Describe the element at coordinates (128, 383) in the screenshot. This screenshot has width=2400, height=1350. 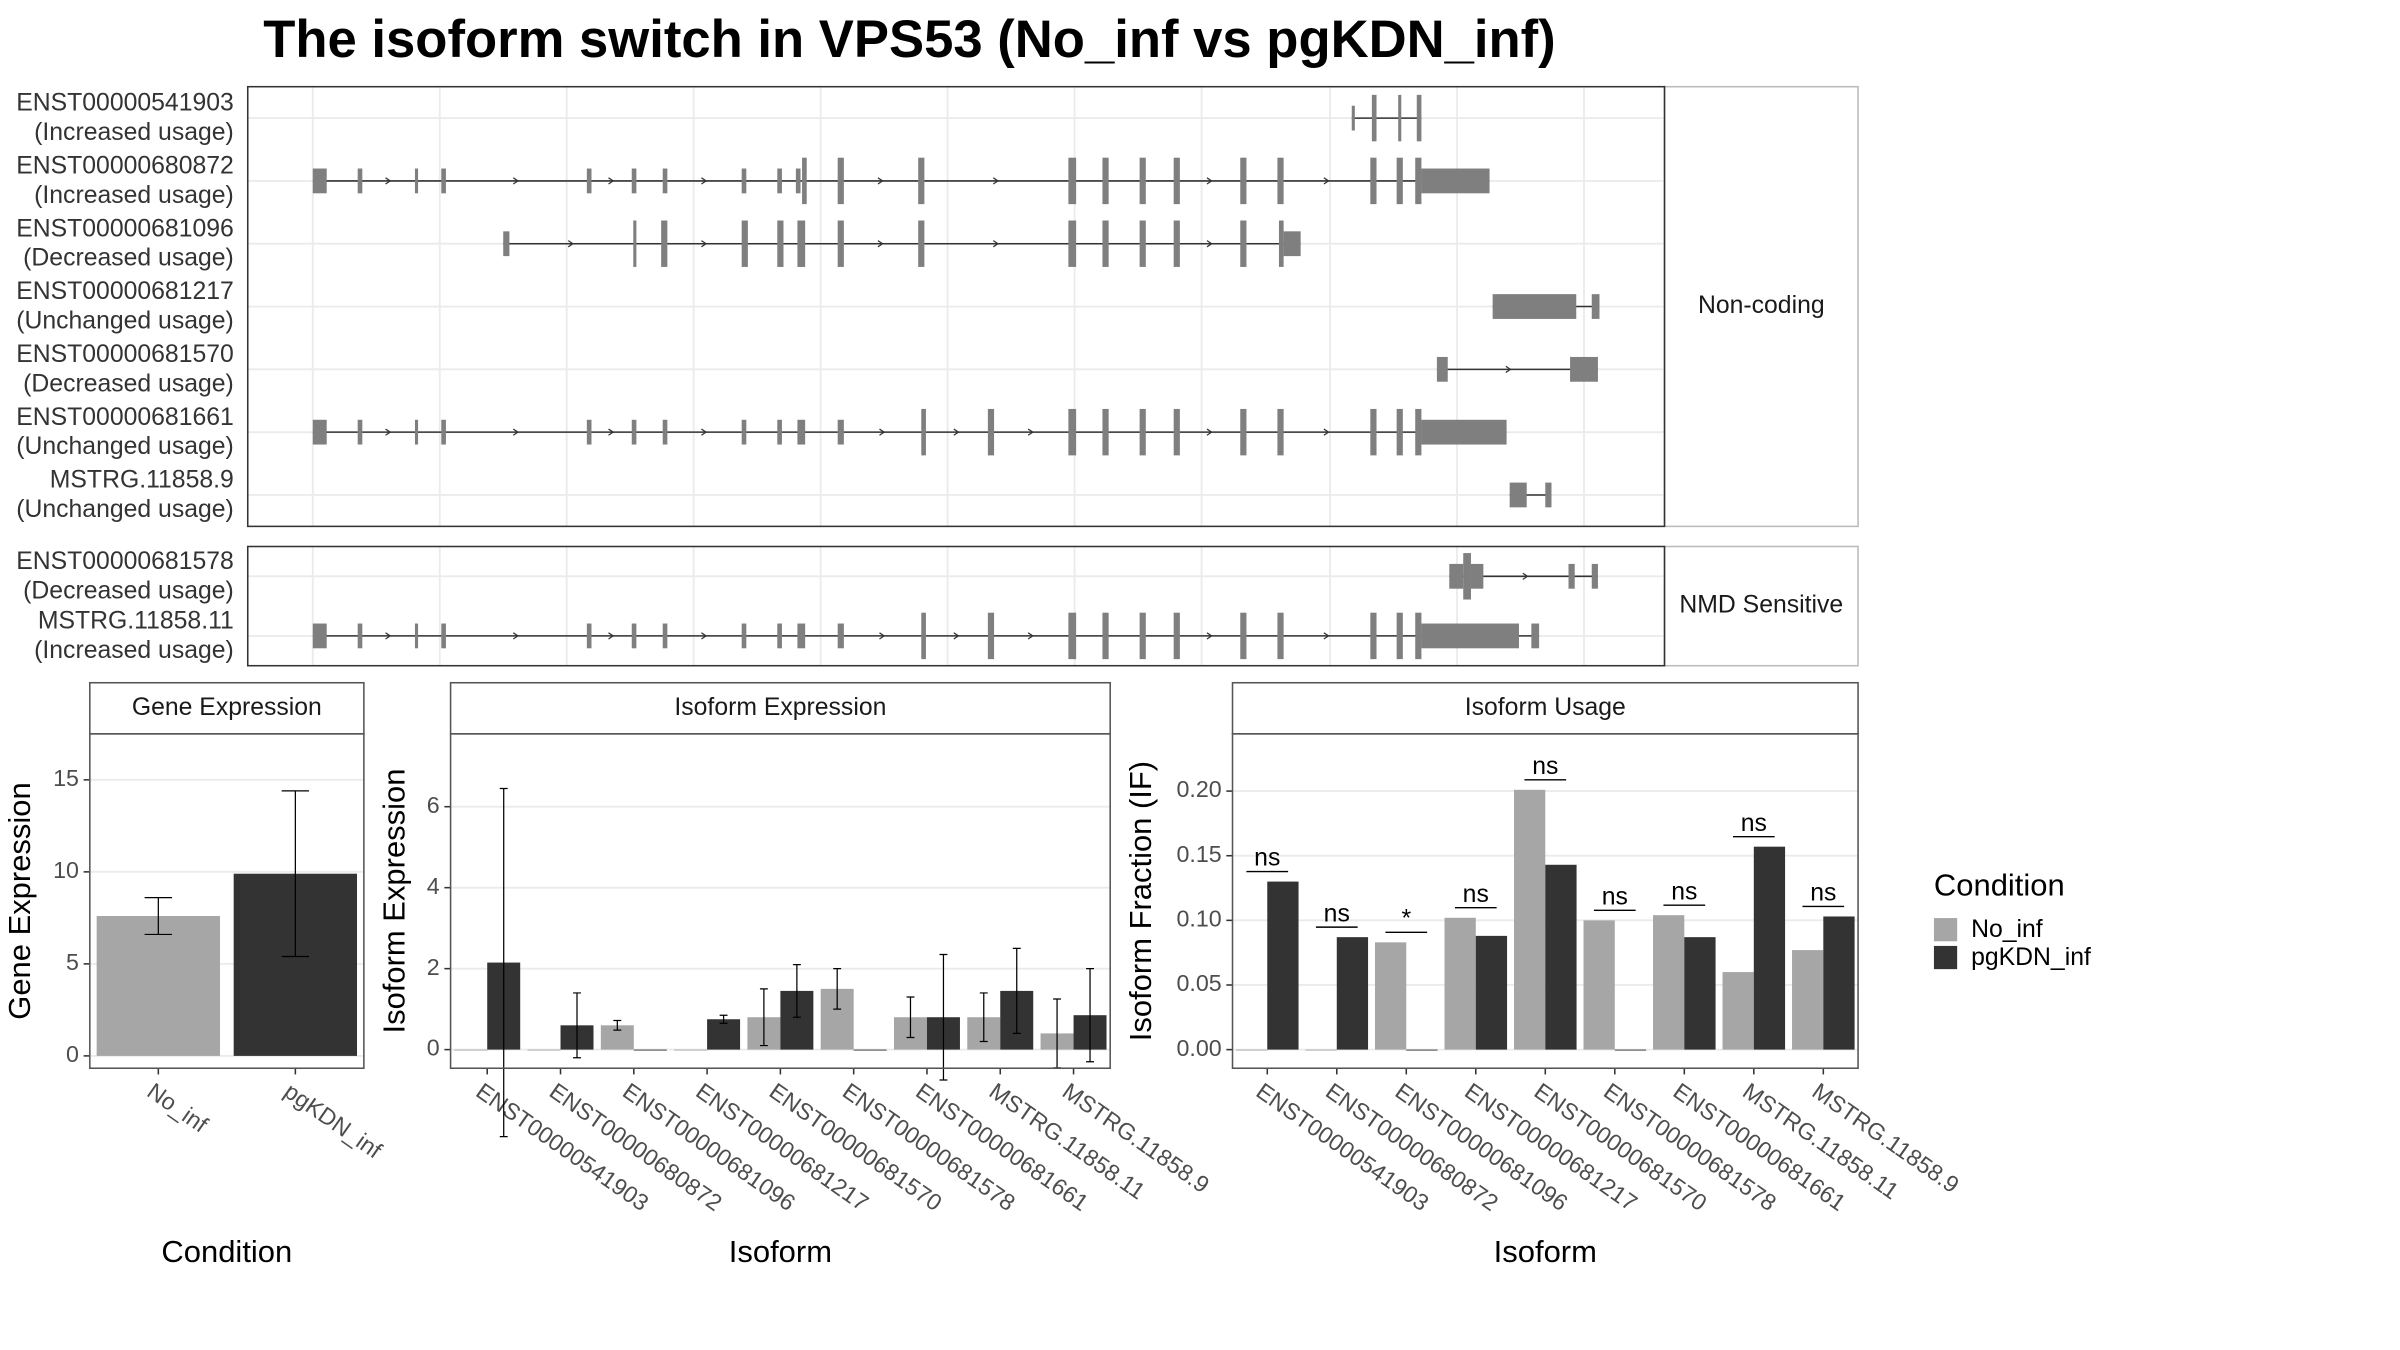
I see `transcript-usage: (Decreased usage)` at that location.